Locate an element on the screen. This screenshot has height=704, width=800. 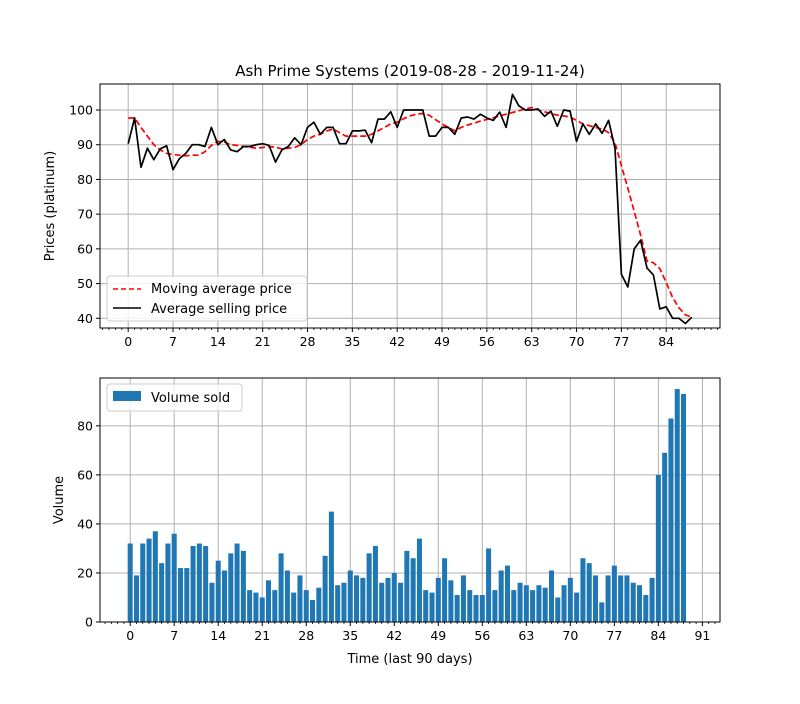
y-tick-label: 60 is located at coordinates (85, 474).